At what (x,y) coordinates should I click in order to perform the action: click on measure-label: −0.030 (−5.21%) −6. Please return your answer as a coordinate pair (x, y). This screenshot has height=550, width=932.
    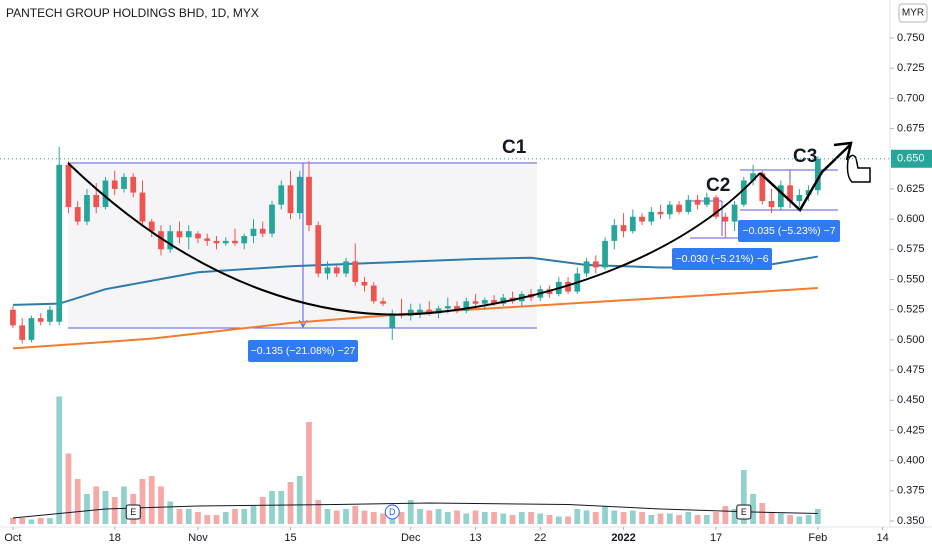
    Looking at the image, I should click on (721, 259).